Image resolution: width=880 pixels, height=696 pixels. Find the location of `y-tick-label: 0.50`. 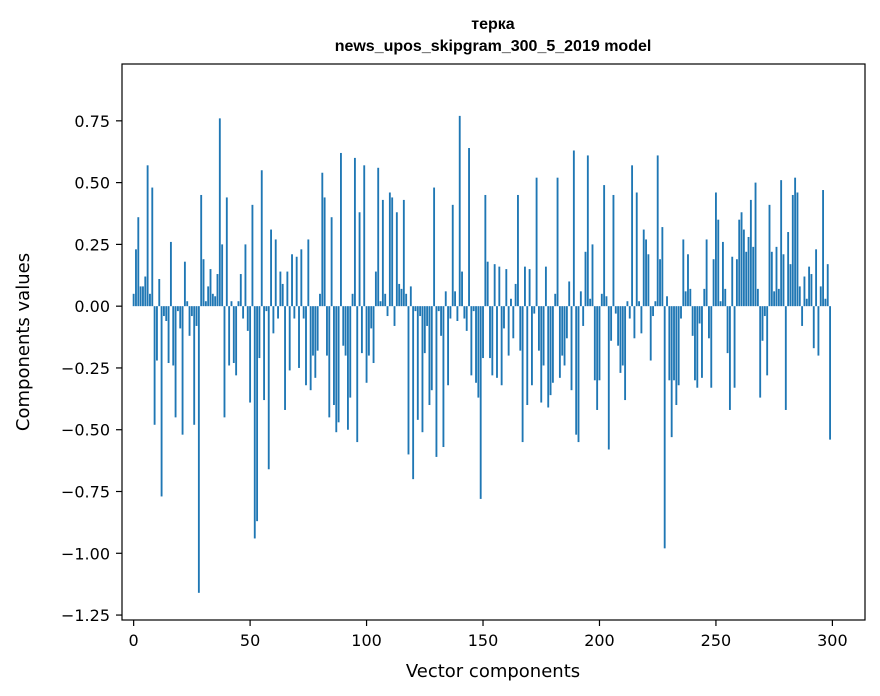

y-tick-label: 0.50 is located at coordinates (92, 183).